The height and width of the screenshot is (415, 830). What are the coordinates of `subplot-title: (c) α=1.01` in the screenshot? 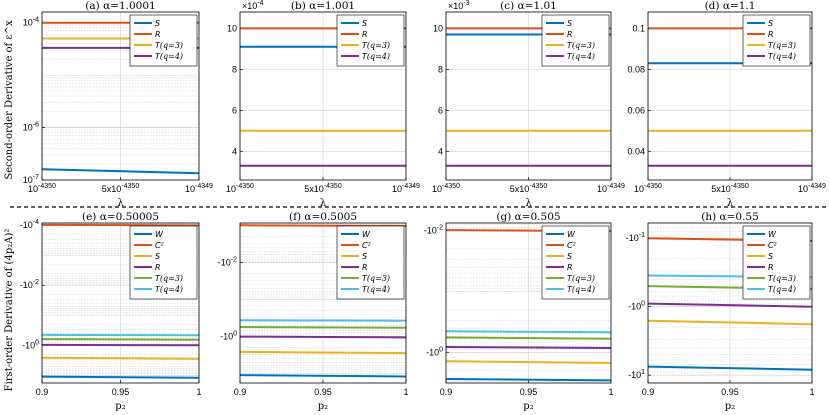 It's located at (528, 6).